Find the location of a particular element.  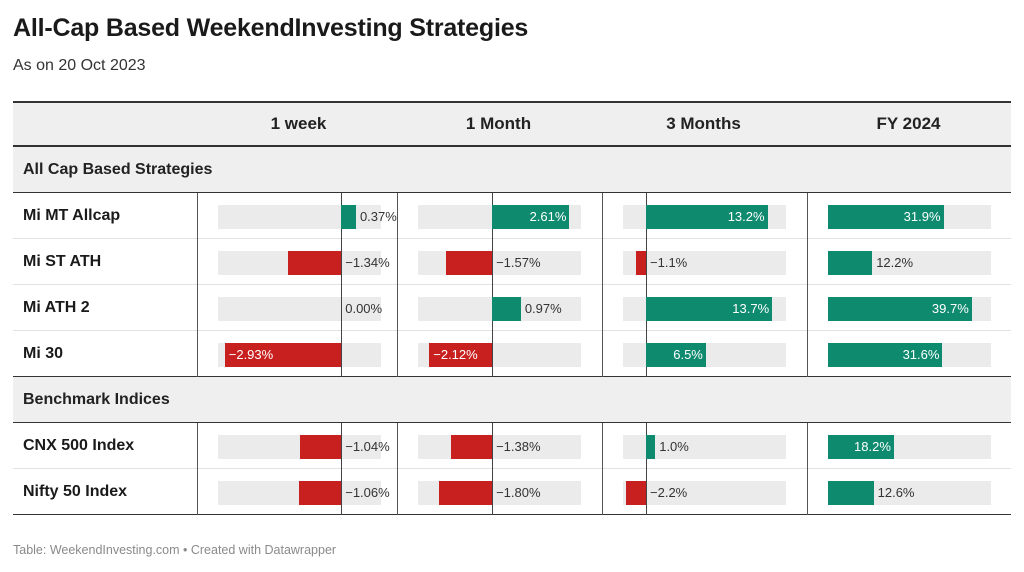

group-row-benchmark-indices: Benchmark Indices is located at coordinates (512, 400).